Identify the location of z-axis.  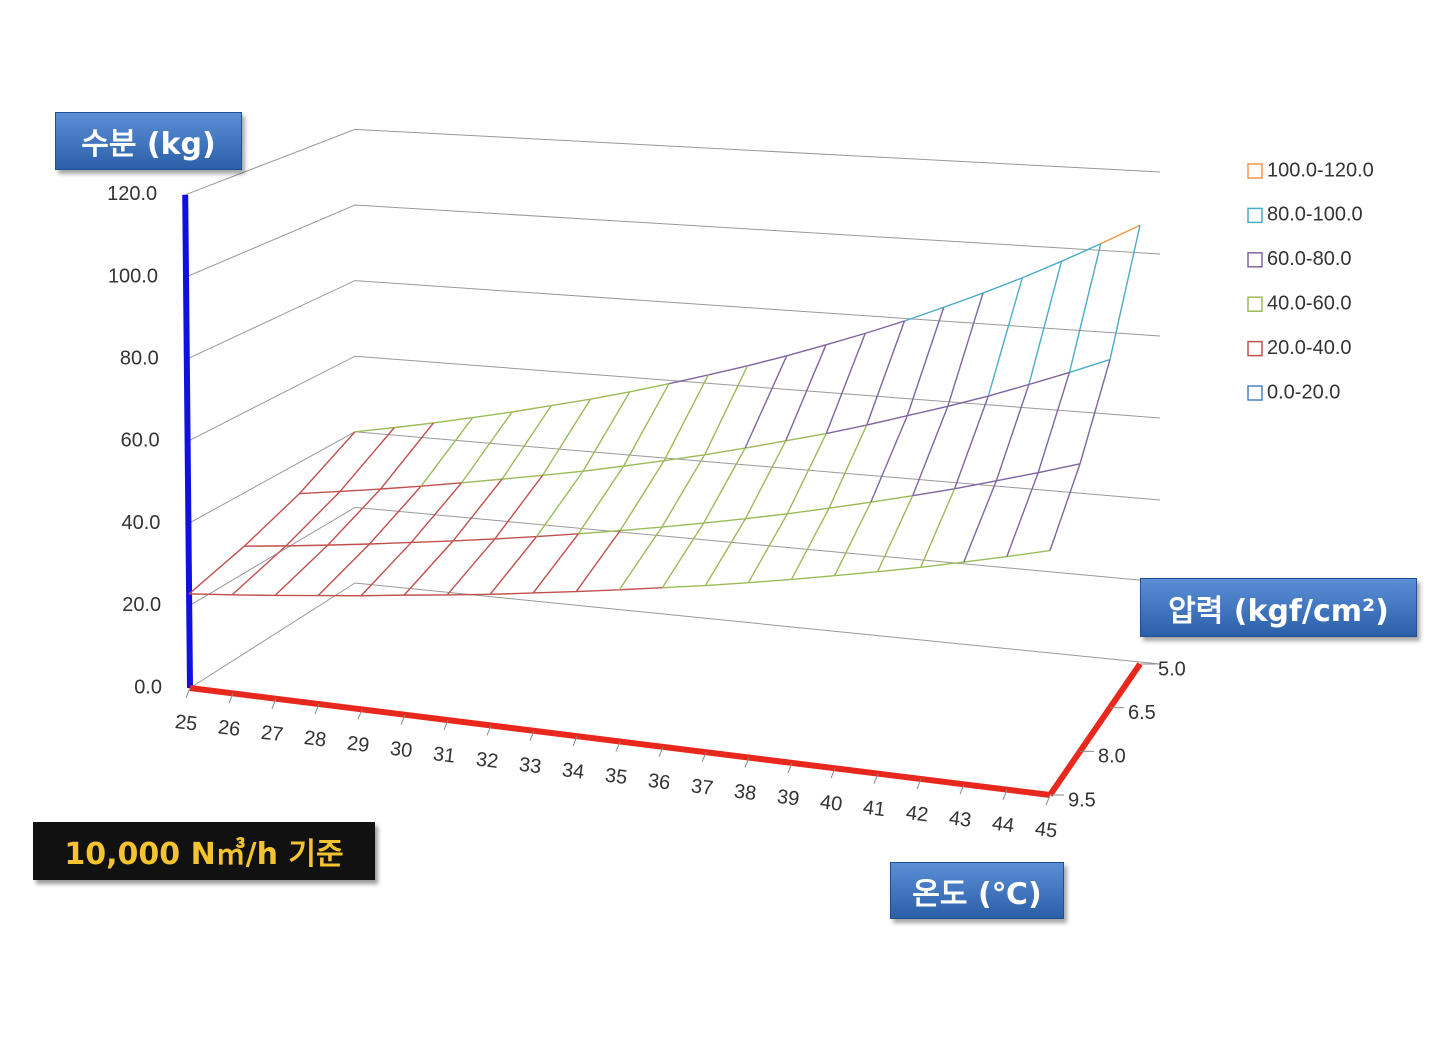
(187, 441).